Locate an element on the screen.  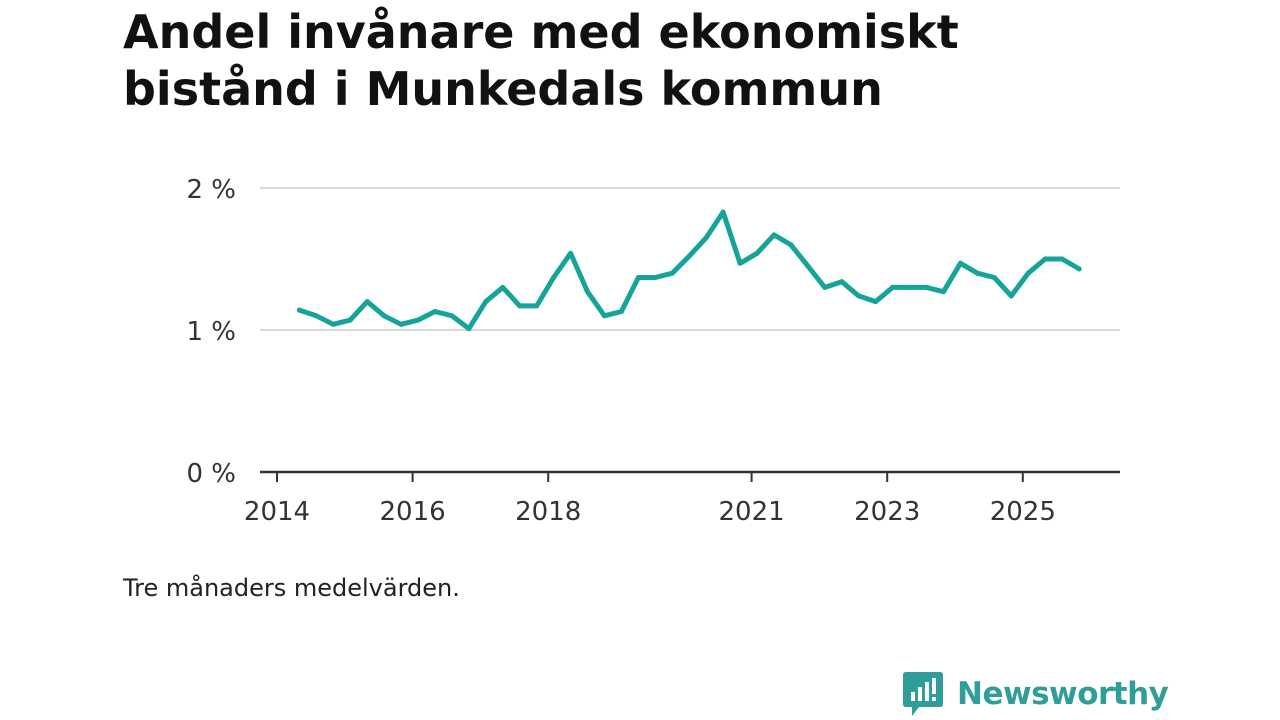
grid-lines is located at coordinates (690, 259).